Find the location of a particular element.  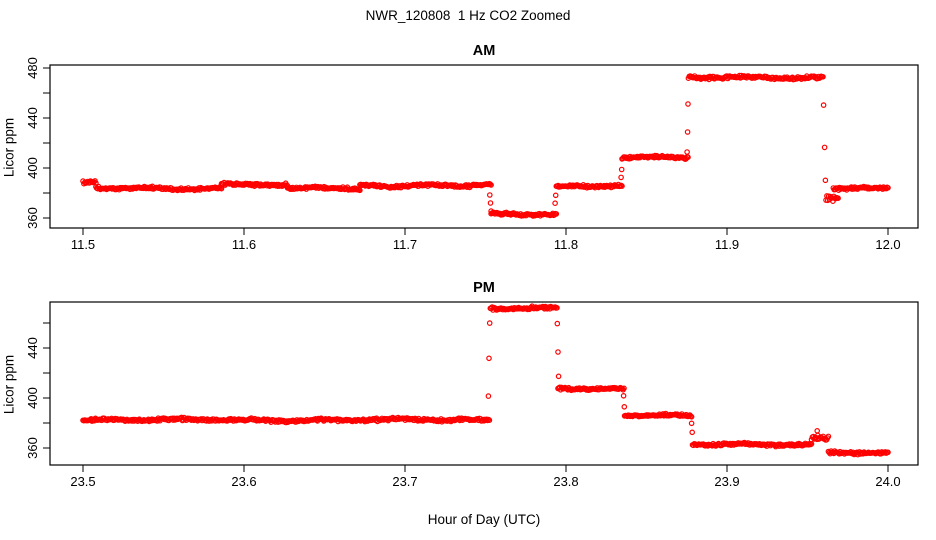

pm-panel-title: PM is located at coordinates (484, 288).